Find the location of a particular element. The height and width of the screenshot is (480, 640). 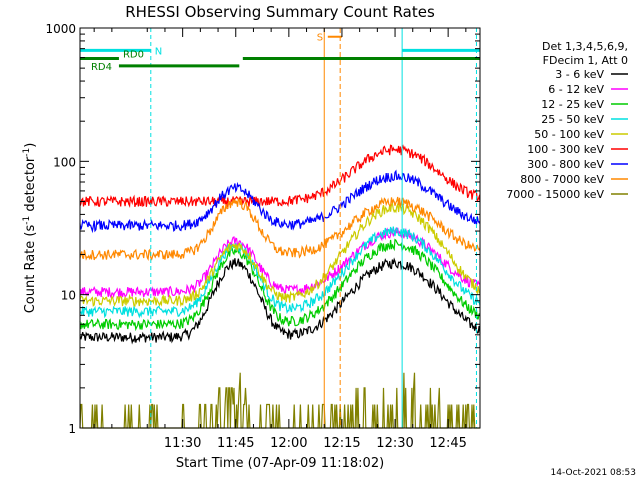

legend-entry-300-800-kev: 300 - 800 keV is located at coordinates (565, 164).